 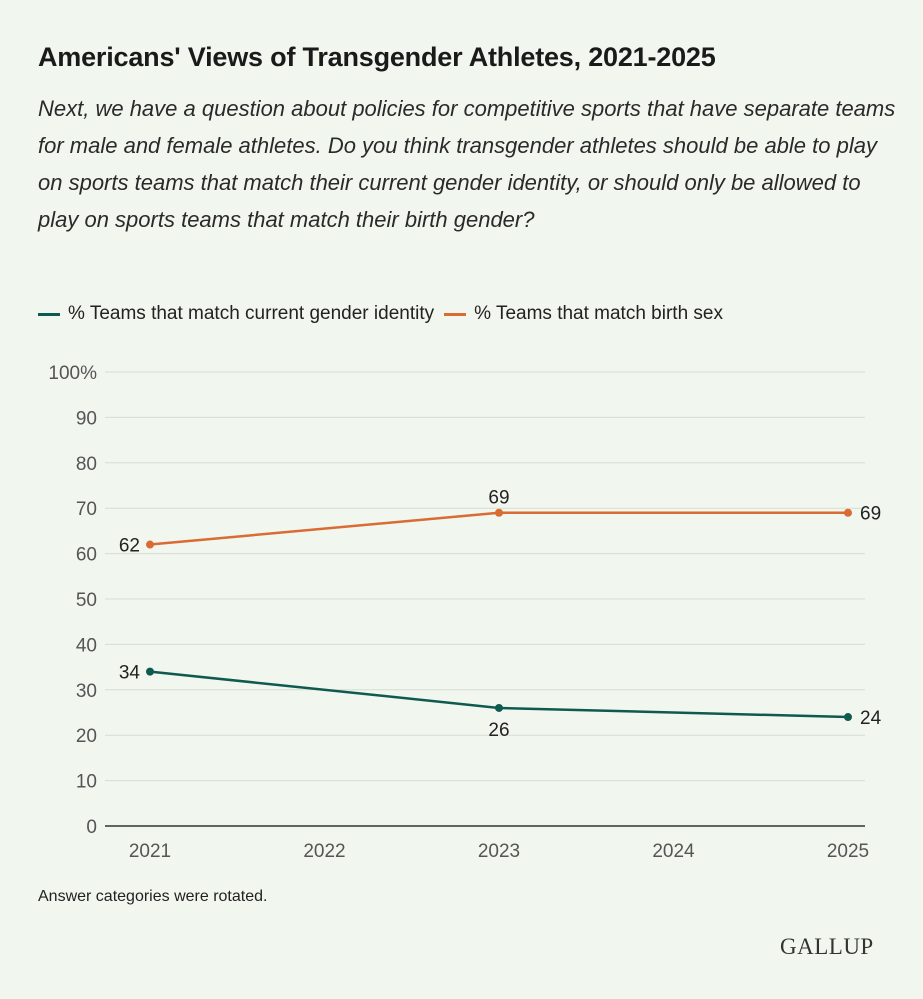 I want to click on data-label: 24, so click(x=871, y=718).